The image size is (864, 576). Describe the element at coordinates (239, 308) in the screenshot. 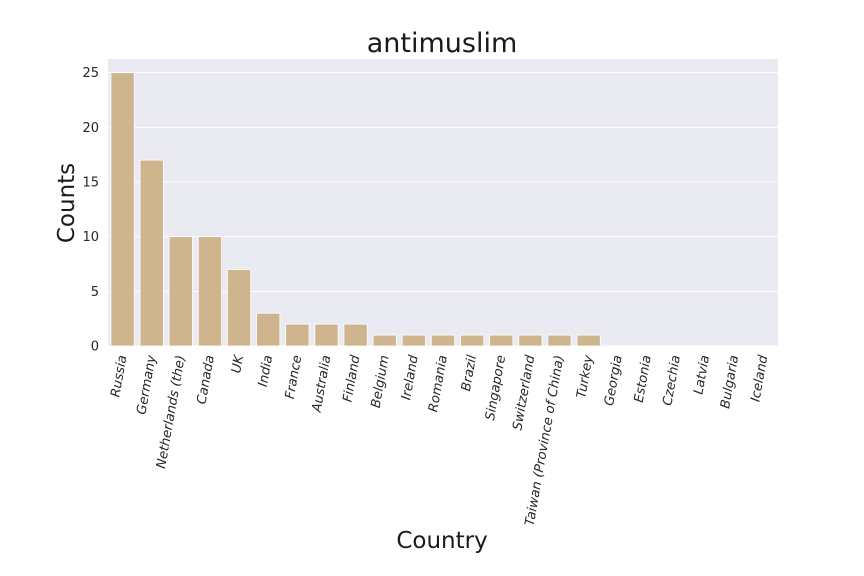

I see `bar-uk` at that location.